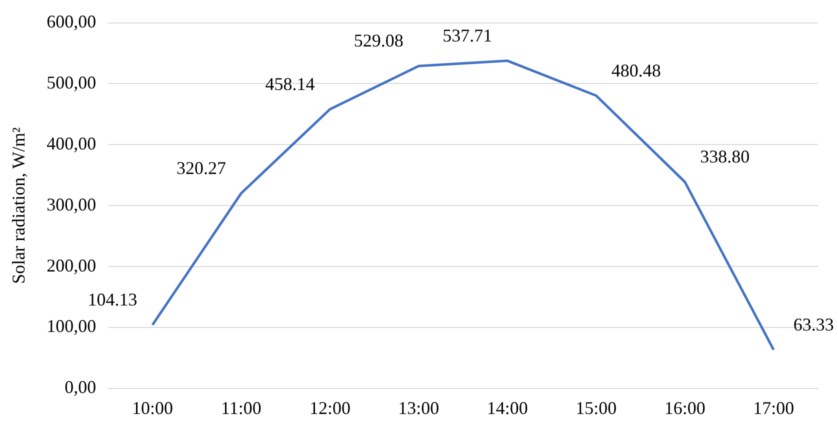 This screenshot has width=838, height=435. Describe the element at coordinates (329, 408) in the screenshot. I see `x-tick-label: 12:00` at that location.